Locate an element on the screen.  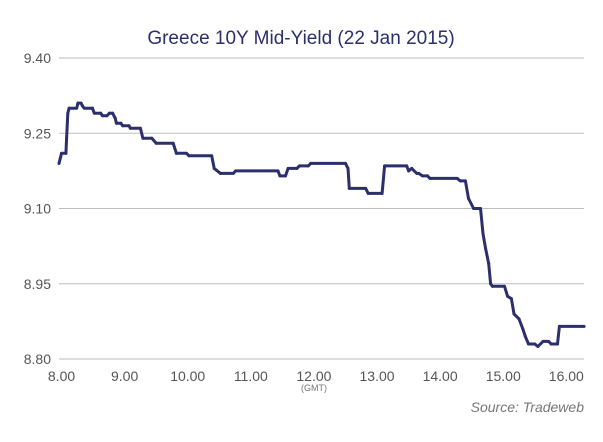
x-axis-unit-label: (GMT) is located at coordinates (314, 388).